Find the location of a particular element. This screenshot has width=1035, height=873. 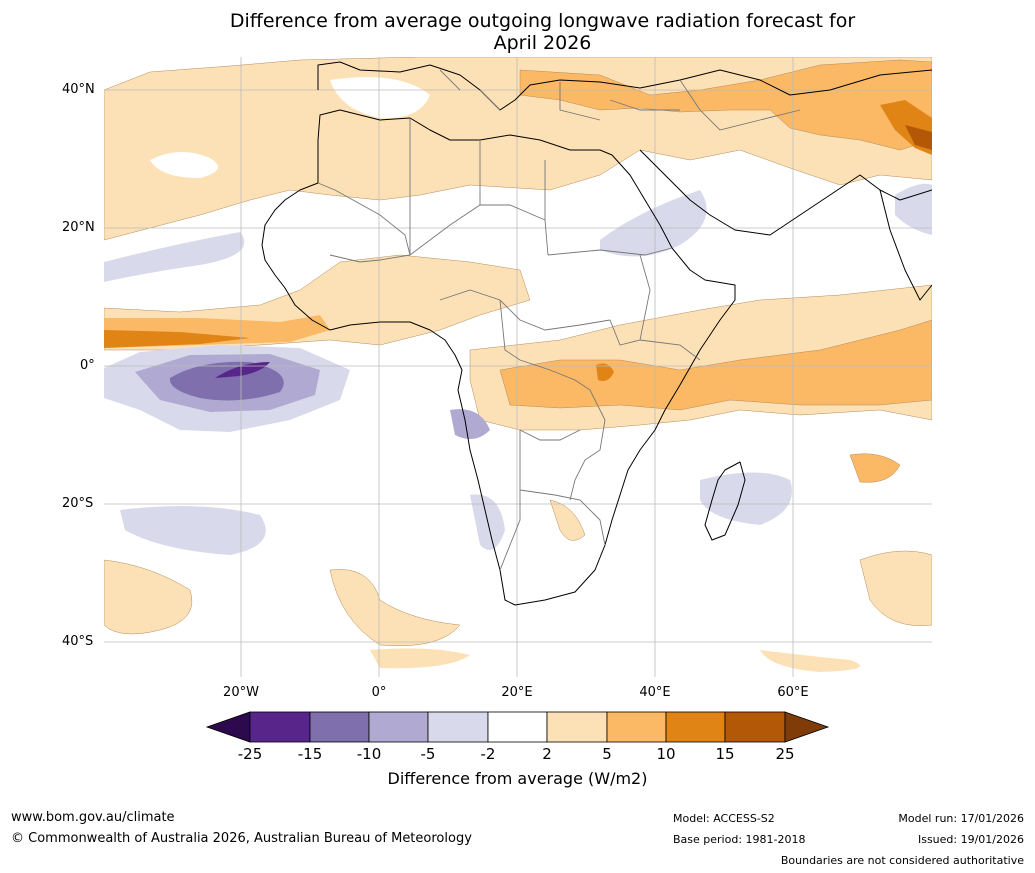

model-text: Model: ACCESS-S2 is located at coordinates (724, 818).